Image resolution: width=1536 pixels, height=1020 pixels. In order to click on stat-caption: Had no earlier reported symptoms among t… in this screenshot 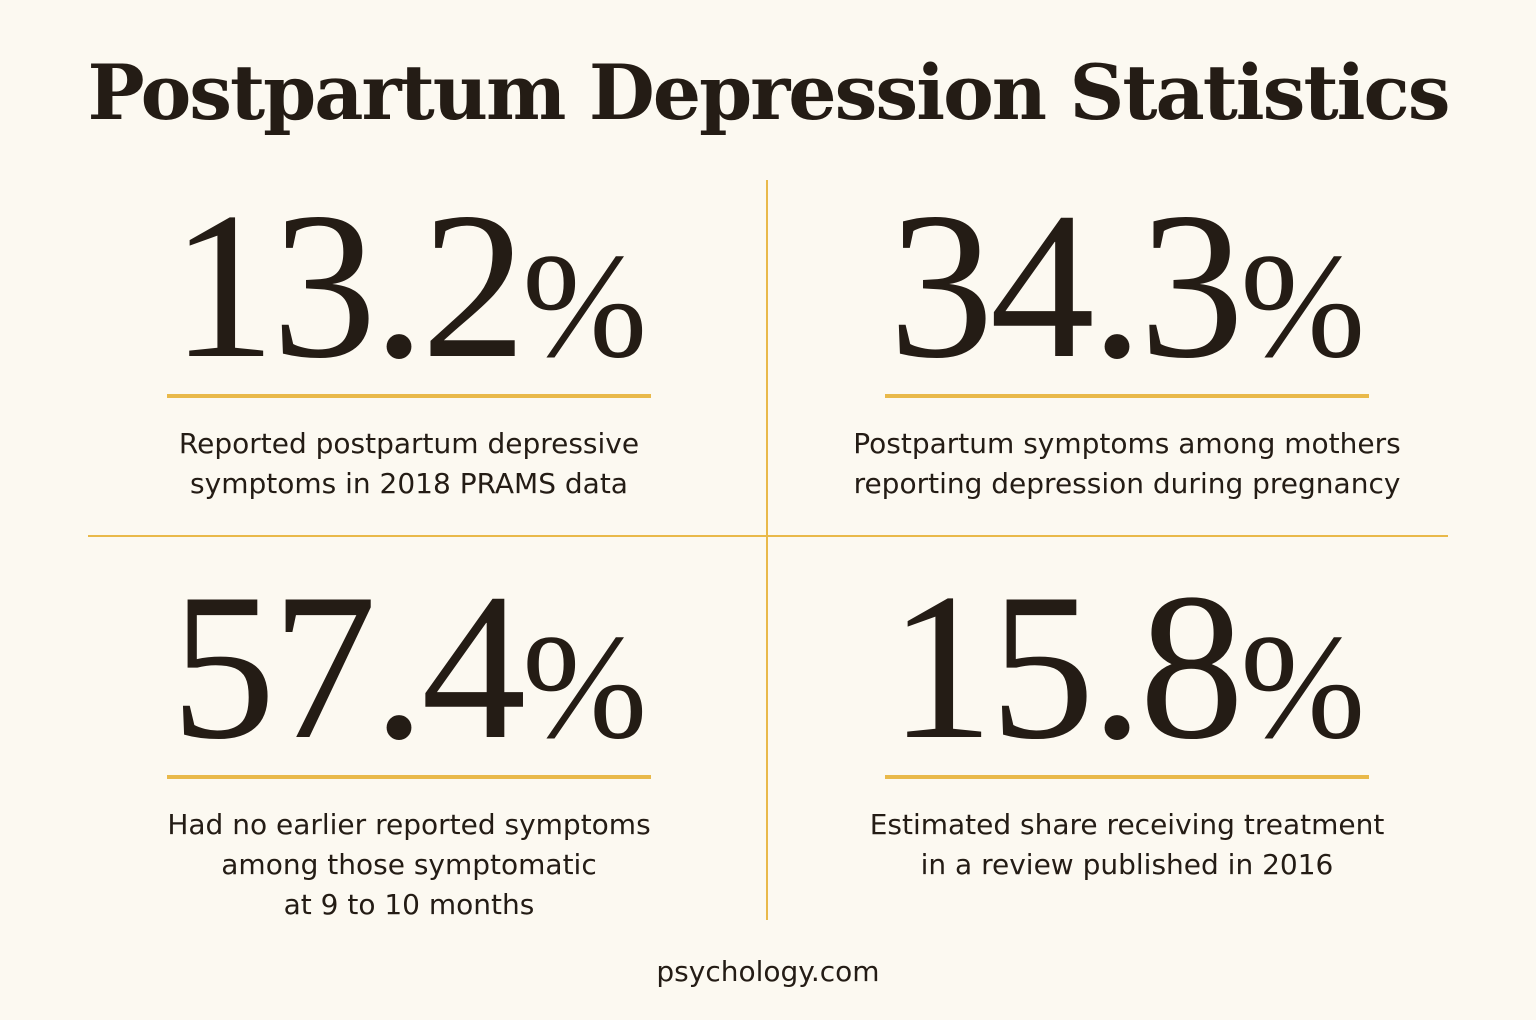, I will do `click(409, 864)`.